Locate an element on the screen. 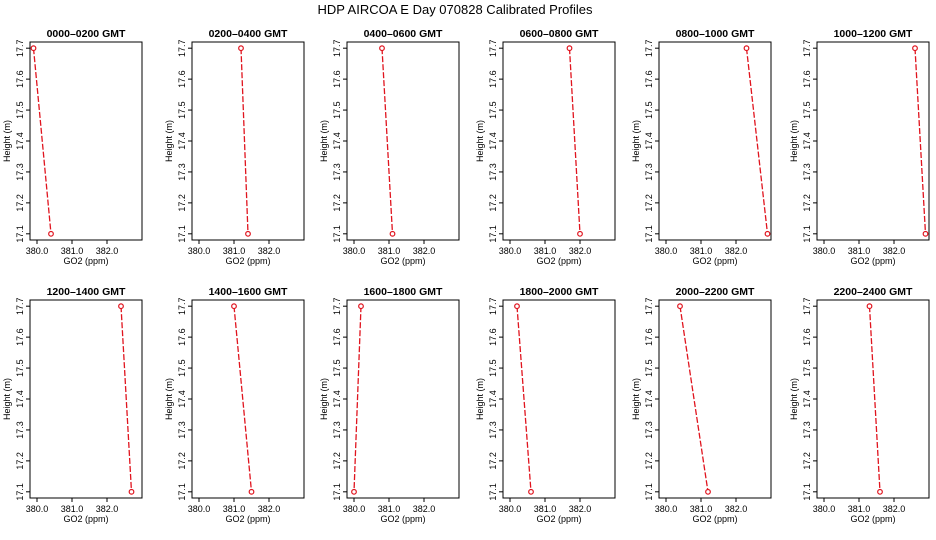  panel-title: 1800–2000 GMT is located at coordinates (559, 292).